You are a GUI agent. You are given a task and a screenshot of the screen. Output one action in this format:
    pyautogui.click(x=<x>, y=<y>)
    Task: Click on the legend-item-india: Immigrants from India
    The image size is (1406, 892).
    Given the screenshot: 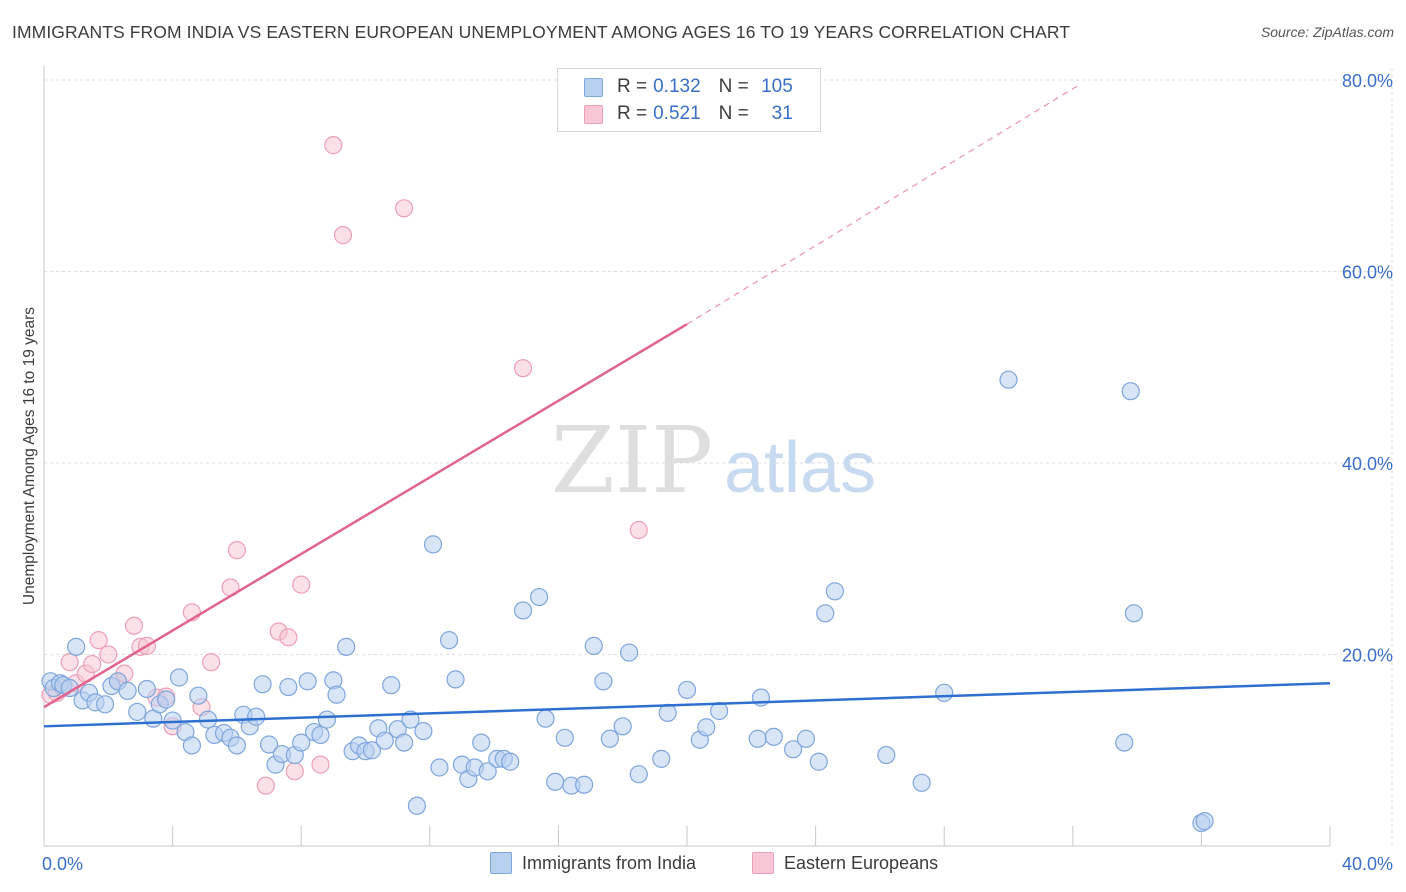 What is the action you would take?
    pyautogui.click(x=593, y=863)
    